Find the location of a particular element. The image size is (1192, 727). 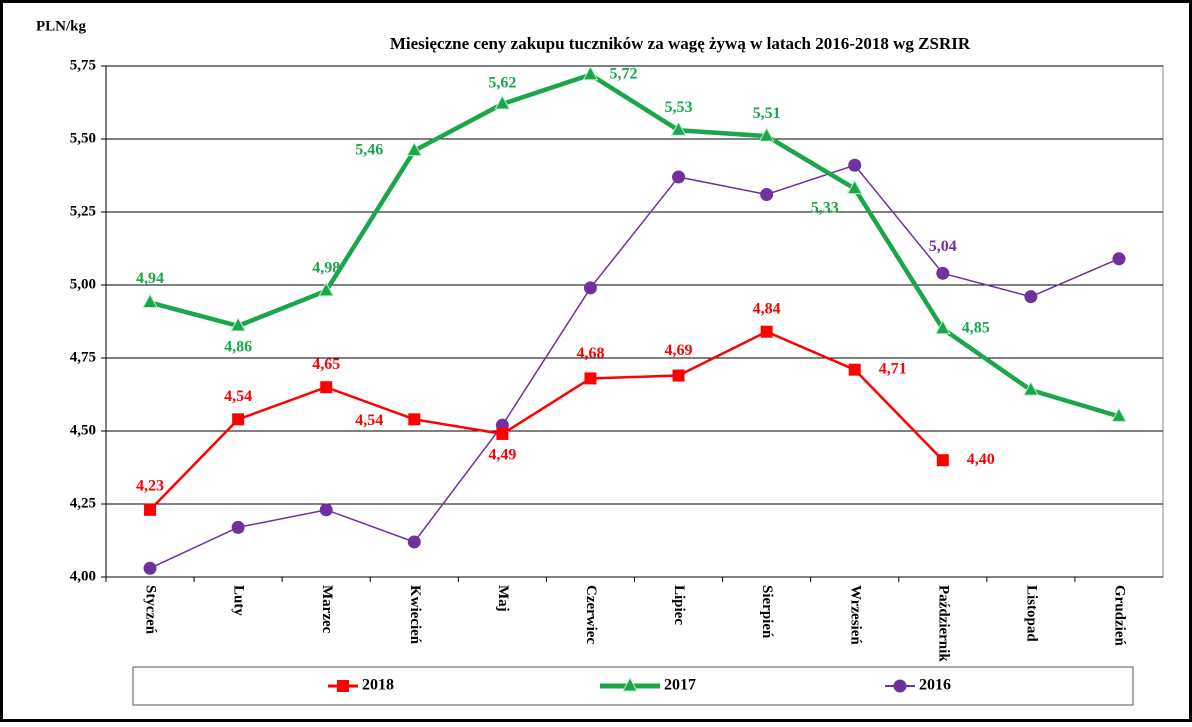

x-tick-label: Styczeń is located at coordinates (151, 610).